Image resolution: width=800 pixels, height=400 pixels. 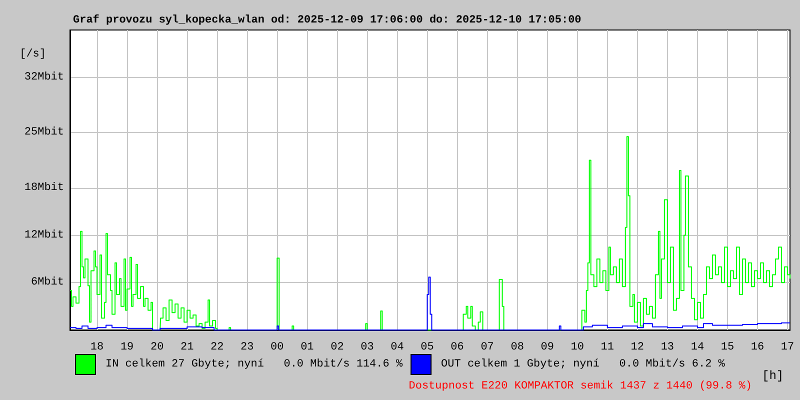 I want to click on x-tick-label: 04, so click(x=397, y=348).